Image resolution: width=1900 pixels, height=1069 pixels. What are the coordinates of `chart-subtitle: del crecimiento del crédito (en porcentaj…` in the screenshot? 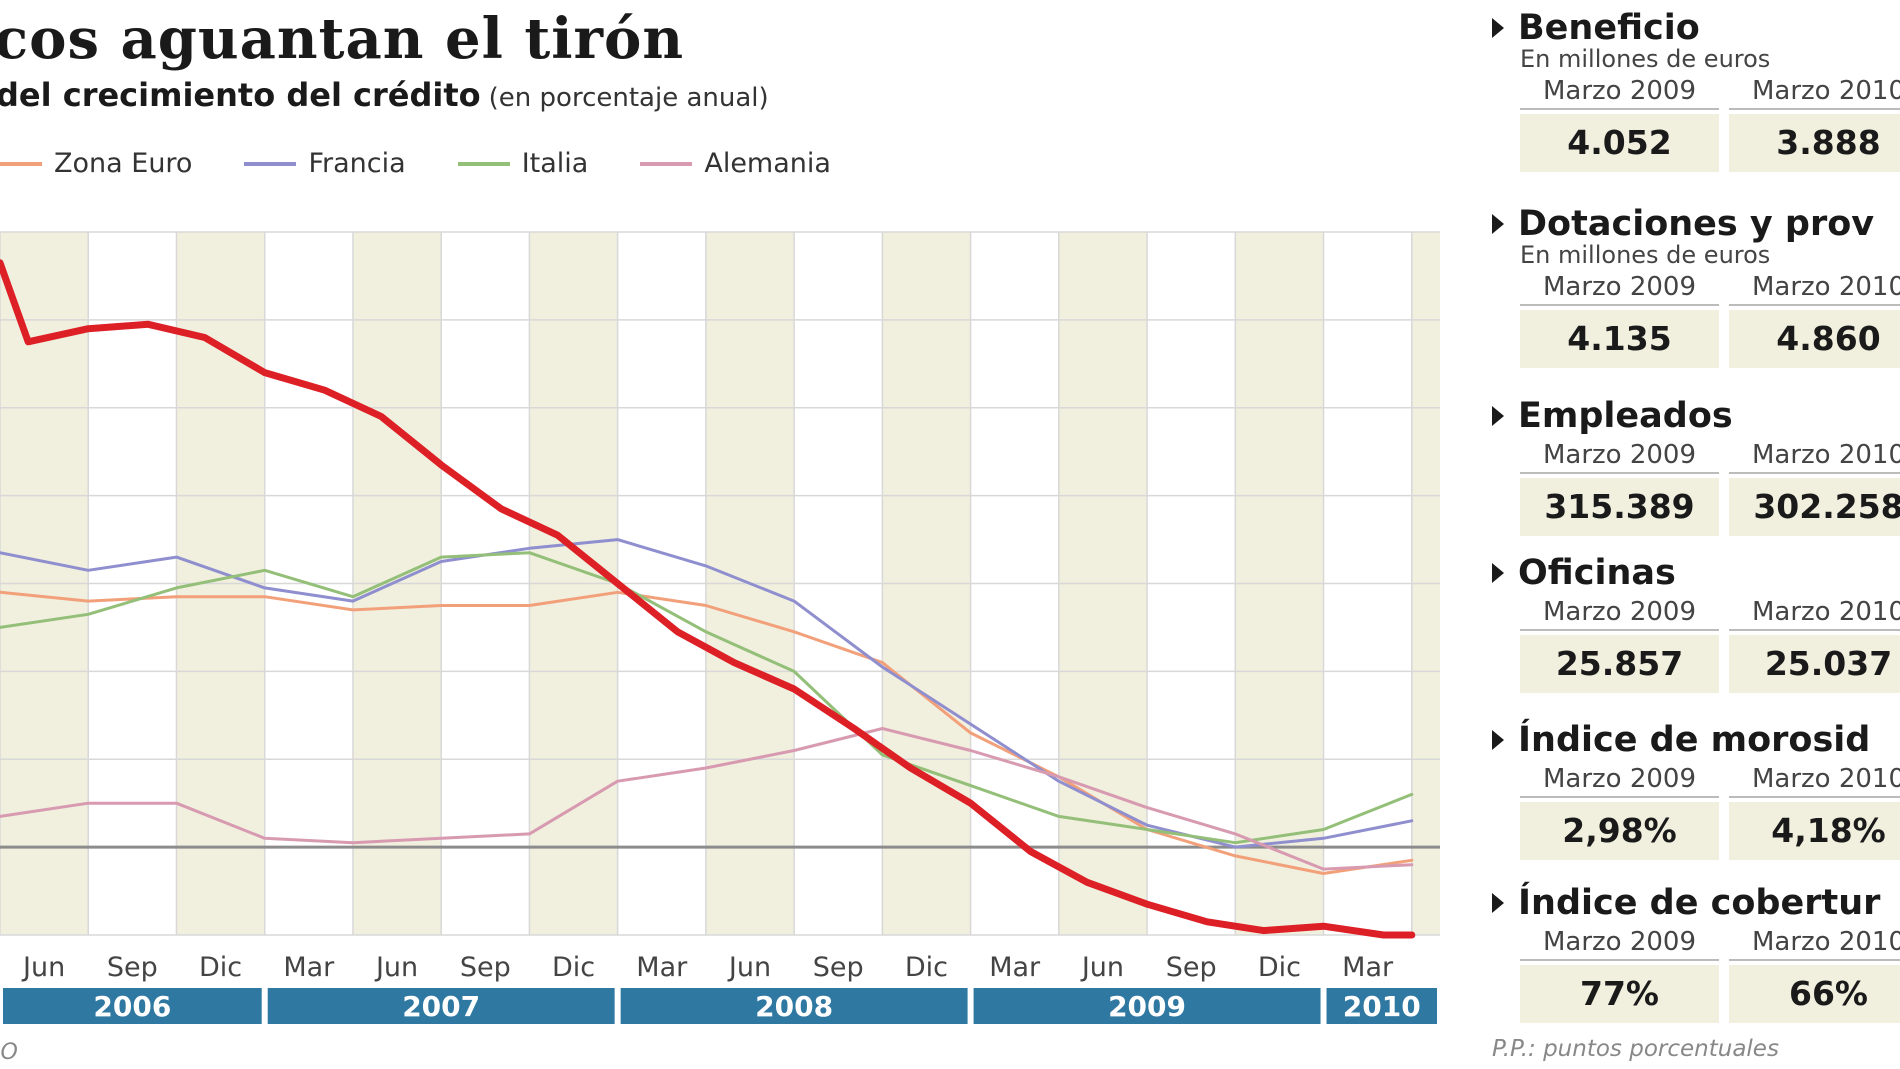 It's located at (384, 95).